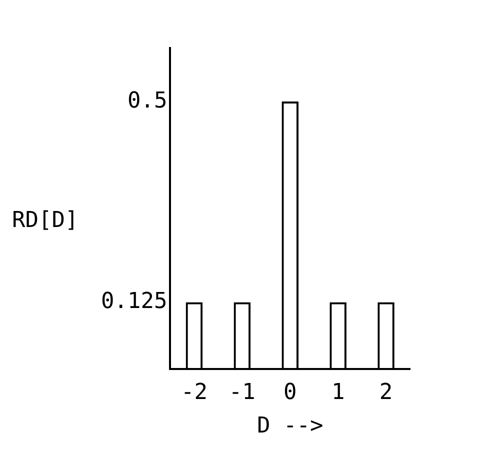 The image size is (478, 452). I want to click on x-tick-label: -2, so click(194, 393).